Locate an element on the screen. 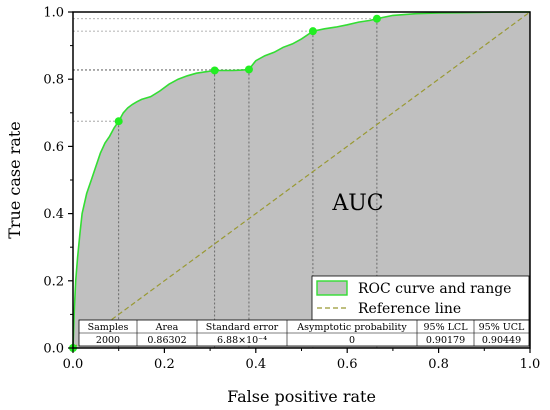 The width and height of the screenshot is (550, 410). legend-label-roc: ROC curve and range is located at coordinates (434, 289).